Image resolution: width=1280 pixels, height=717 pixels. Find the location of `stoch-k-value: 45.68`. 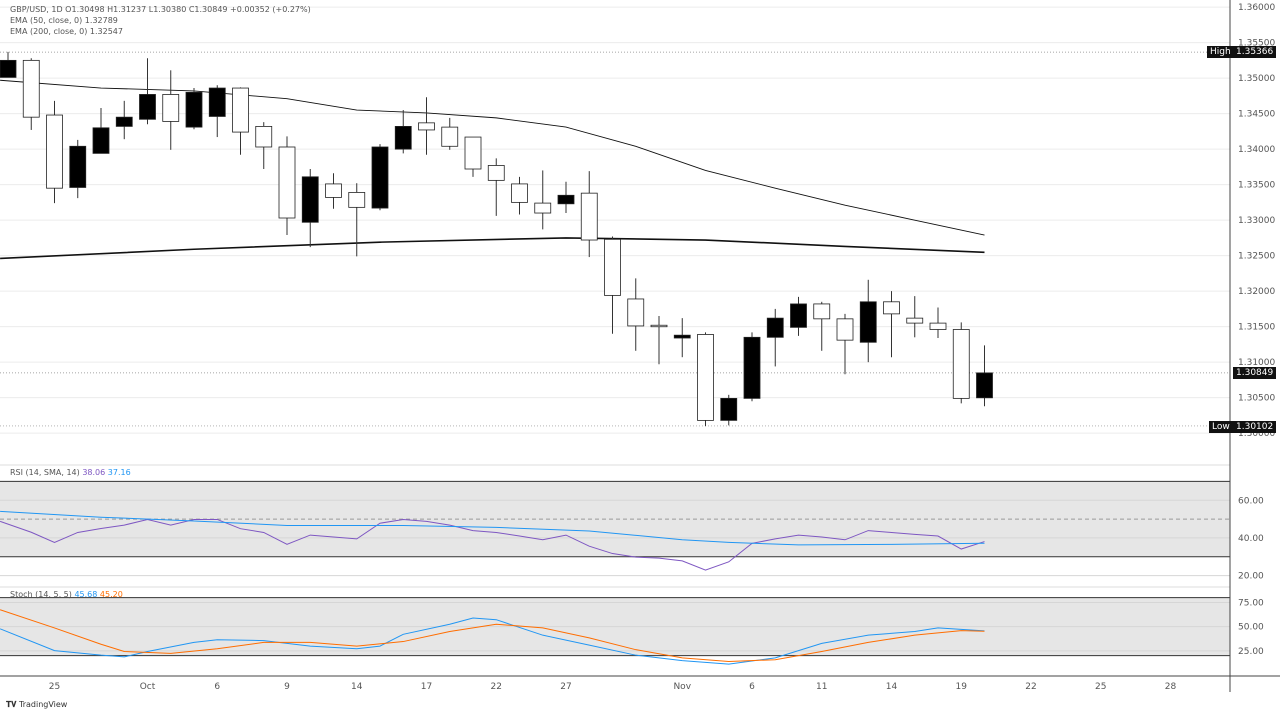

stoch-k-value: 45.68 is located at coordinates (86, 594).